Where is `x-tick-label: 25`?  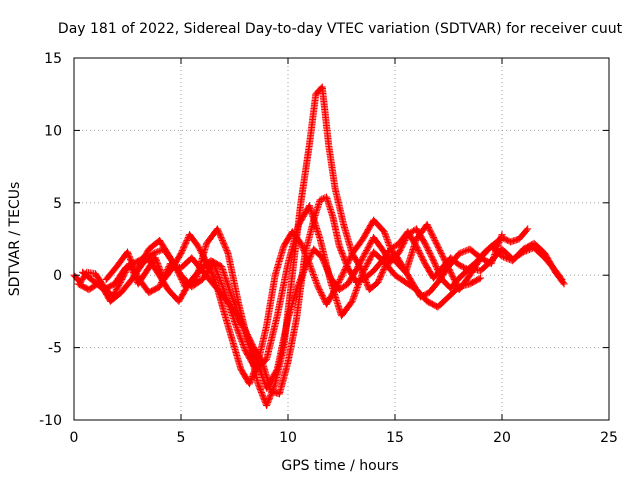 x-tick-label: 25 is located at coordinates (609, 438).